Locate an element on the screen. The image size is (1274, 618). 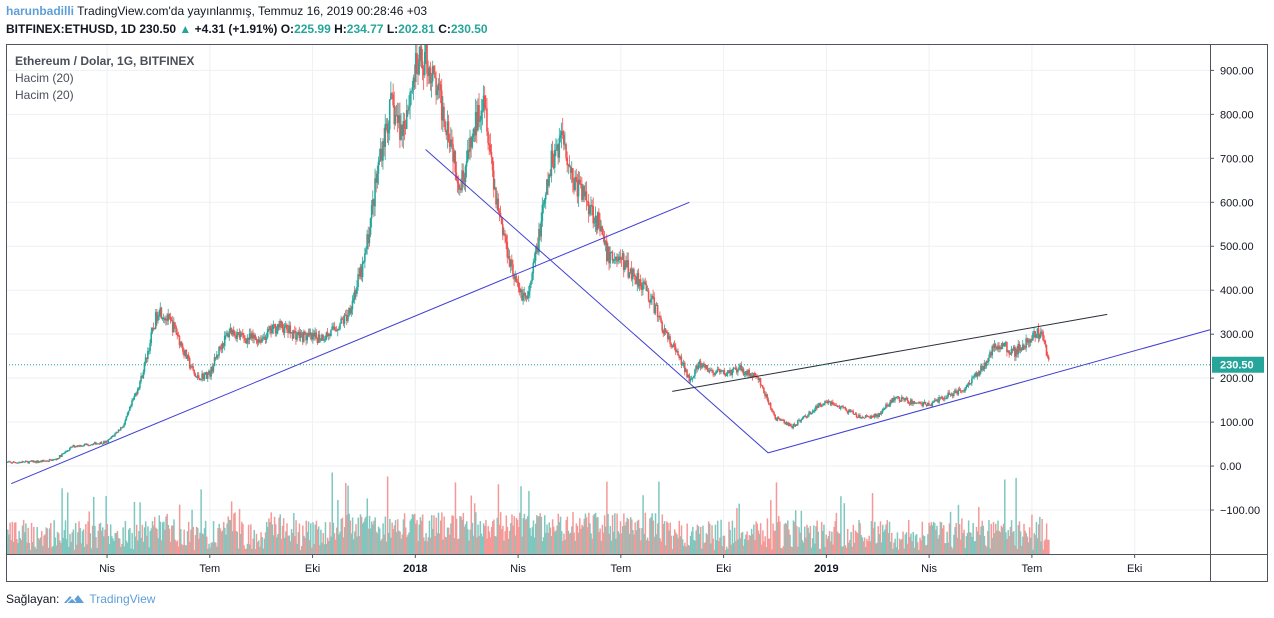
author-name: harunbadilli is located at coordinates (40, 11).